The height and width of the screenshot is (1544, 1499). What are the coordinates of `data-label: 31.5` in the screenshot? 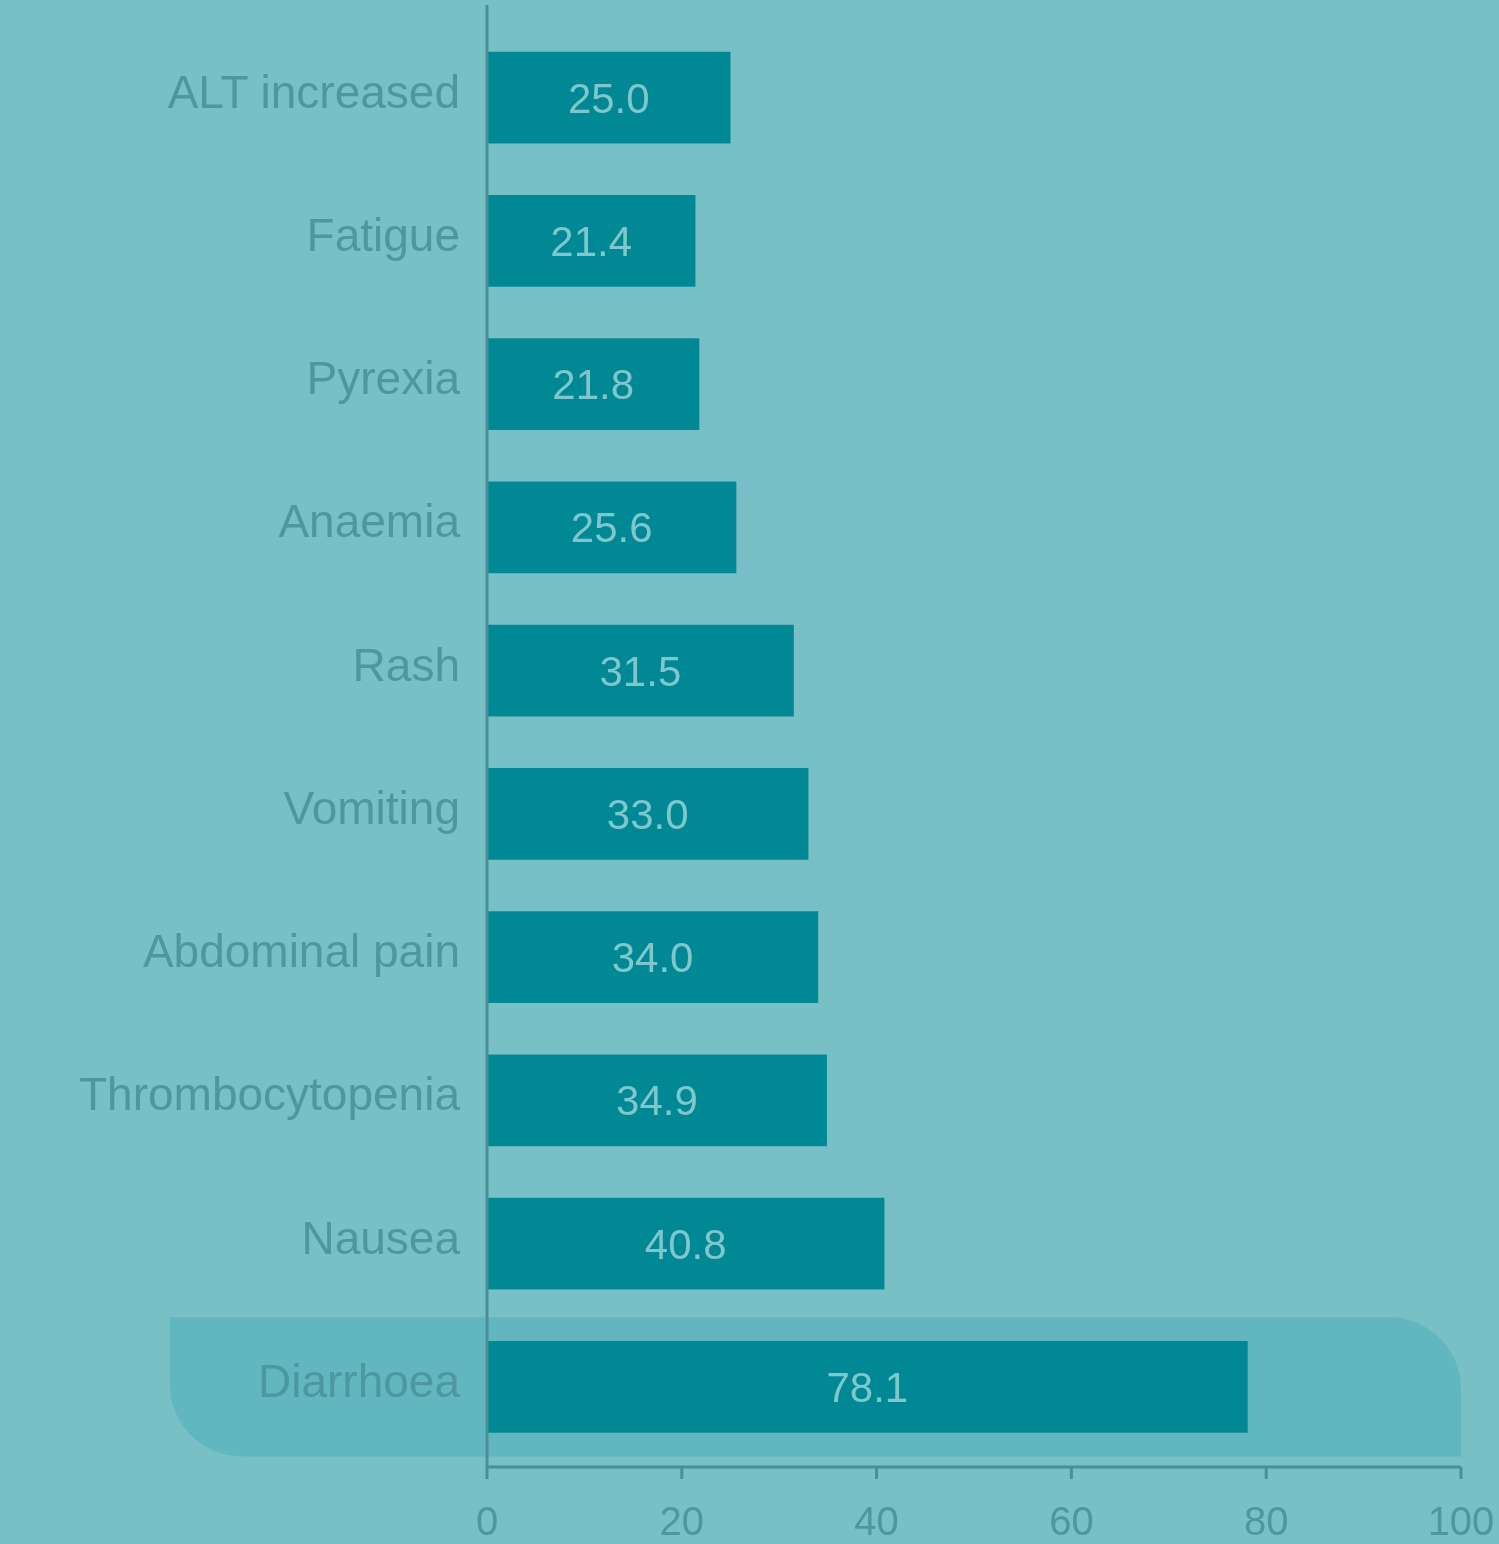 It's located at (640, 671).